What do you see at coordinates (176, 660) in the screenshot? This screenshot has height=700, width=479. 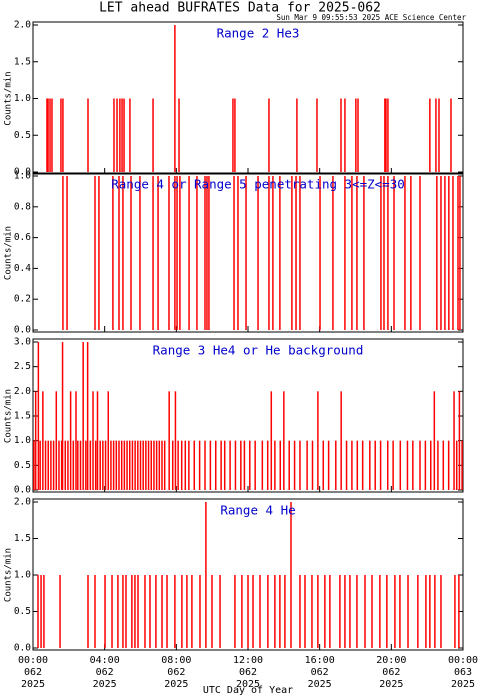 I see `x-tick-label: 08:00` at bounding box center [176, 660].